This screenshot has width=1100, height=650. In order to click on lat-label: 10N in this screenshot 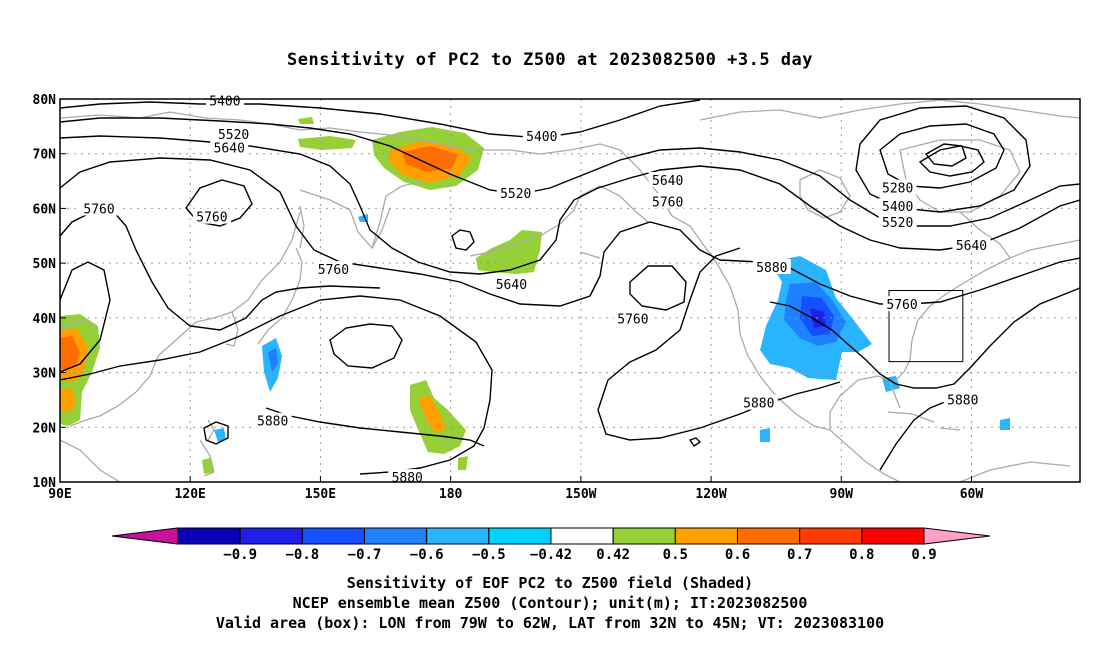, I will do `click(45, 483)`.